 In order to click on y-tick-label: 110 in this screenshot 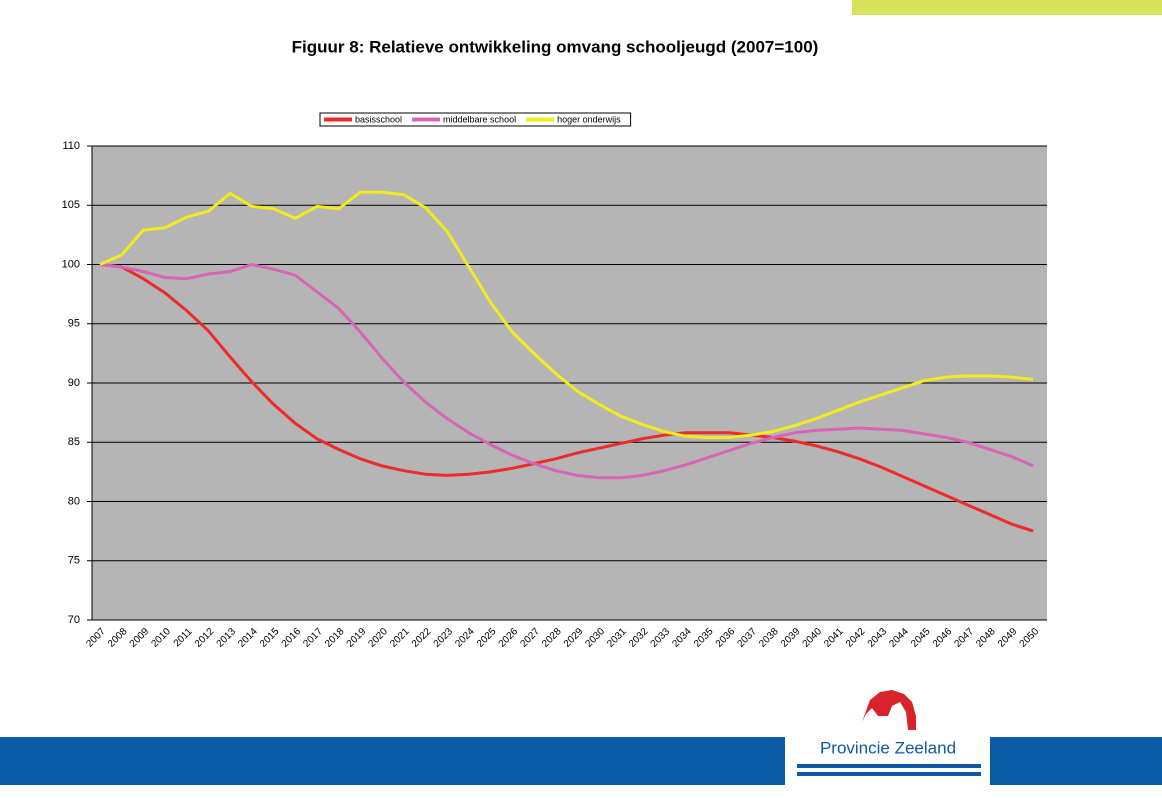, I will do `click(71, 146)`.